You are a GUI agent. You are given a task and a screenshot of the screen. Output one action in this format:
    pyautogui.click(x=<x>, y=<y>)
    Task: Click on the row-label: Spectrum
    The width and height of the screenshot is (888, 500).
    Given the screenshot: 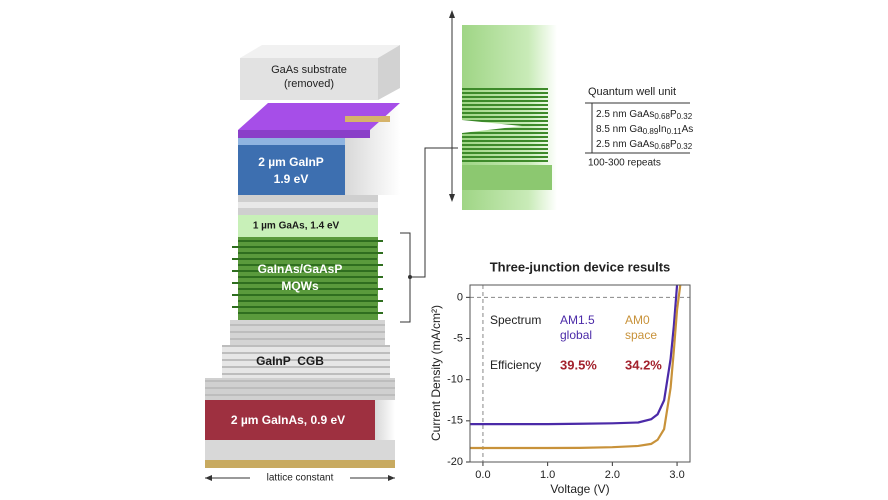 What is the action you would take?
    pyautogui.click(x=515, y=320)
    